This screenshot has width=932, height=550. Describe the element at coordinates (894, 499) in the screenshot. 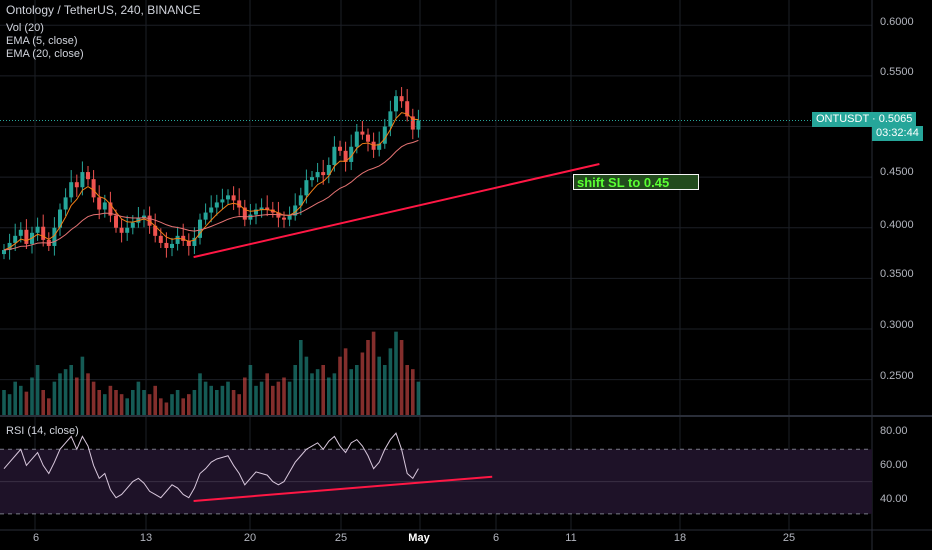

I see `rsi-tick: 40.00` at that location.